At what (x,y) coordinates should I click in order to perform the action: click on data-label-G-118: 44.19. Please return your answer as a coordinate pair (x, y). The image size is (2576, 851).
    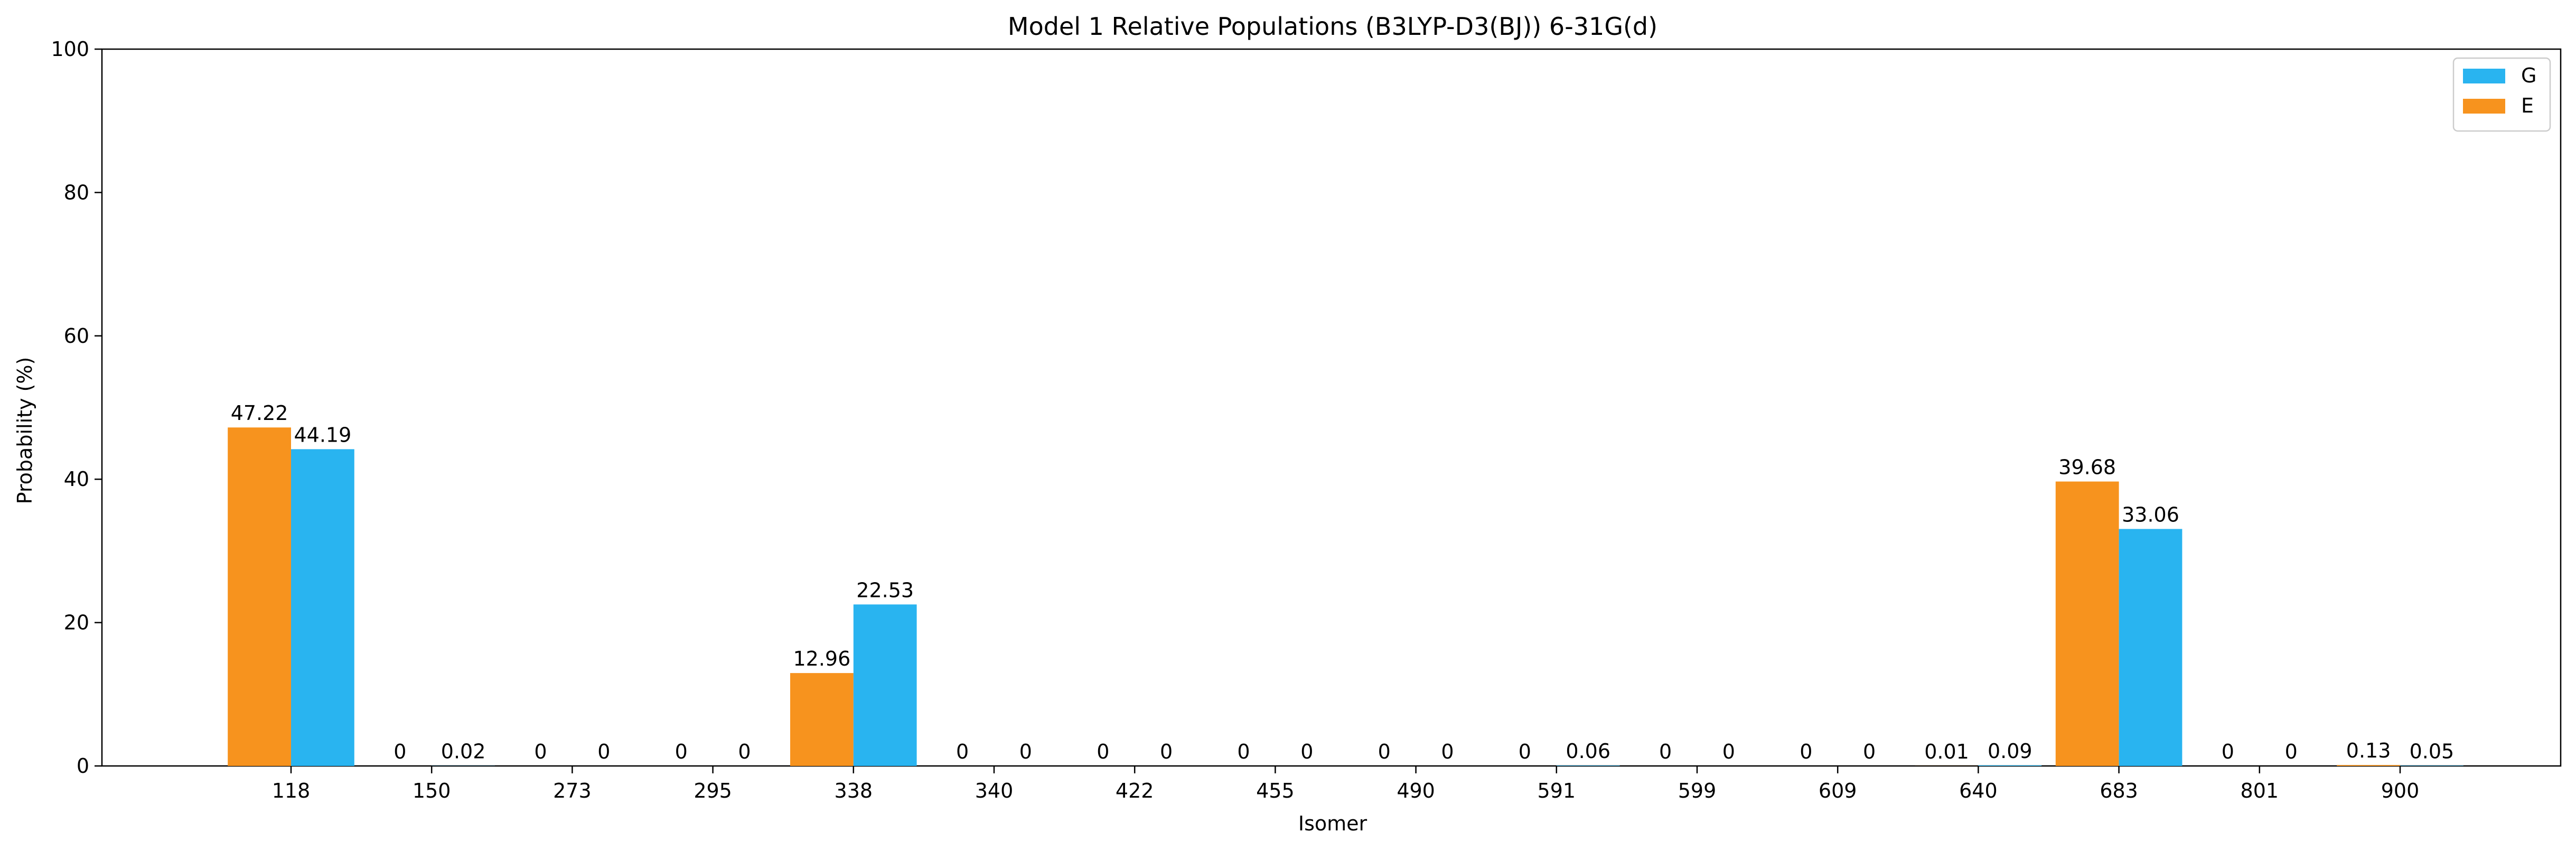
    Looking at the image, I should click on (323, 435).